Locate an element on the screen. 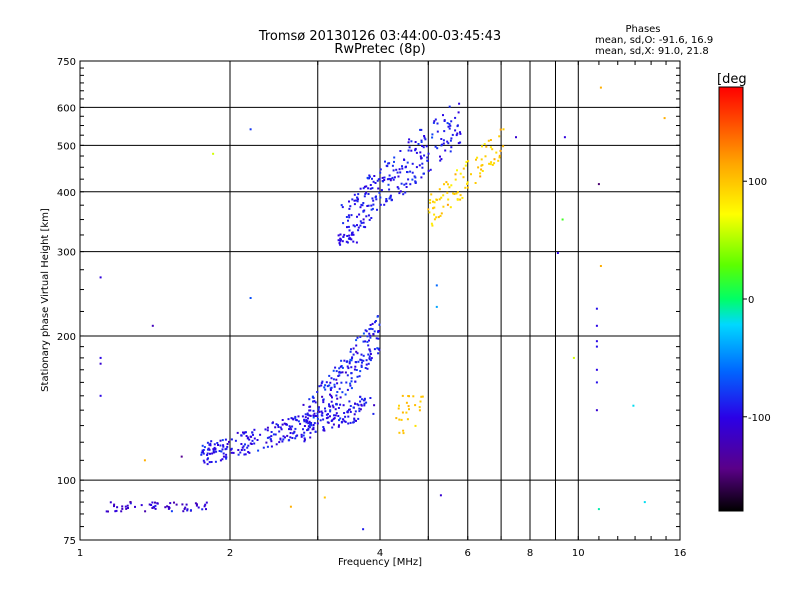 The image size is (800, 600). x-tick-label: 8 is located at coordinates (530, 553).